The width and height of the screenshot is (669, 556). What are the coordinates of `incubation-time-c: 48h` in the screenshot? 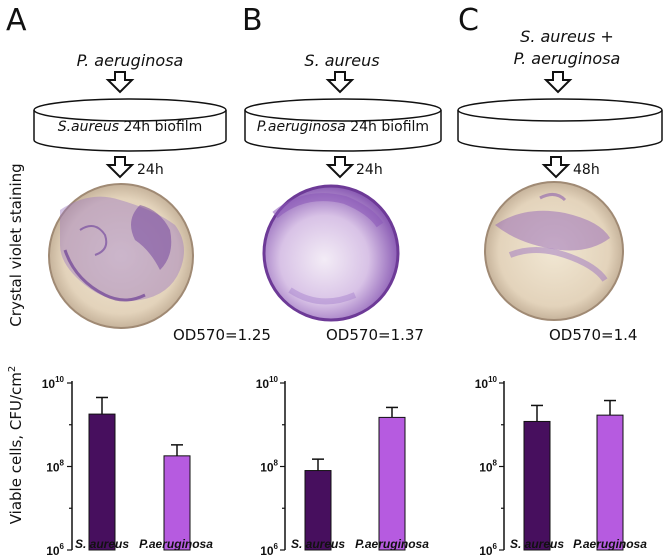 It's located at (586, 170).